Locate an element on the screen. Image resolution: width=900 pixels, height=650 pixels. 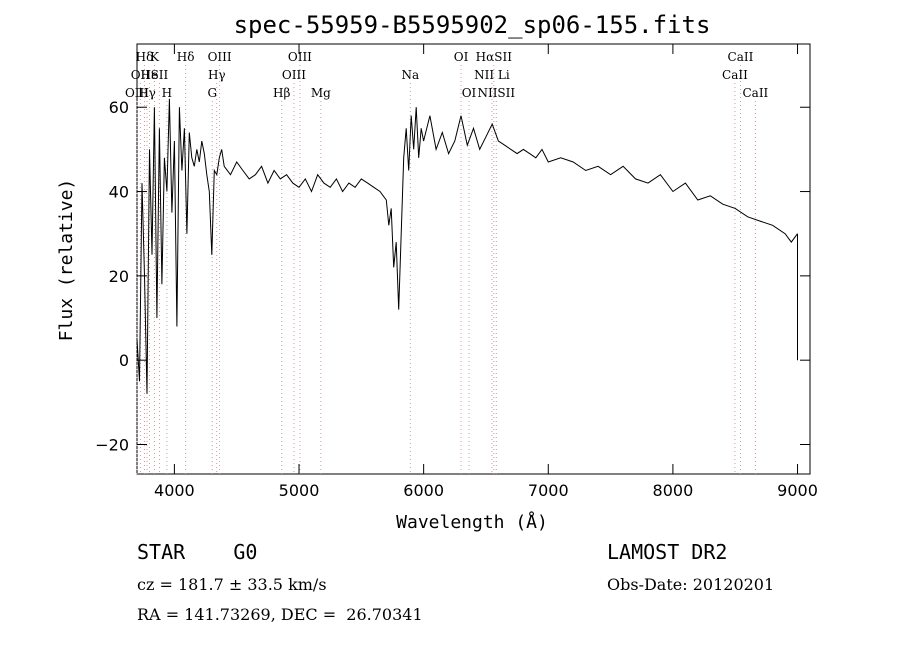
coordinates: RA = 141.73269, DEC = 26.70341 is located at coordinates (280, 614).